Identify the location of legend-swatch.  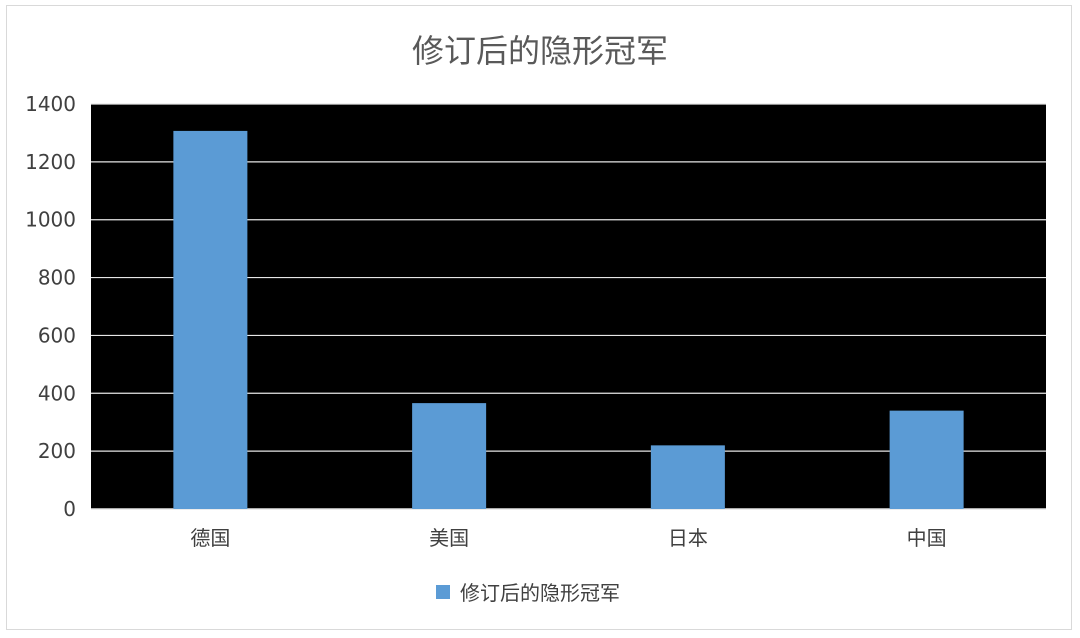
(443, 592).